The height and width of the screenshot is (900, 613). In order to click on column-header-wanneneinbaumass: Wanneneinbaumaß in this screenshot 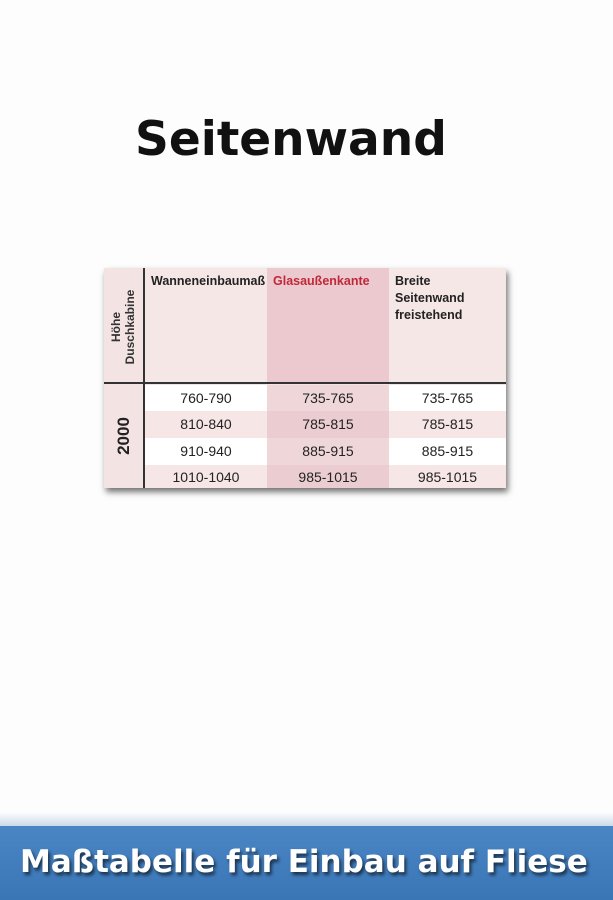, I will do `click(206, 326)`.